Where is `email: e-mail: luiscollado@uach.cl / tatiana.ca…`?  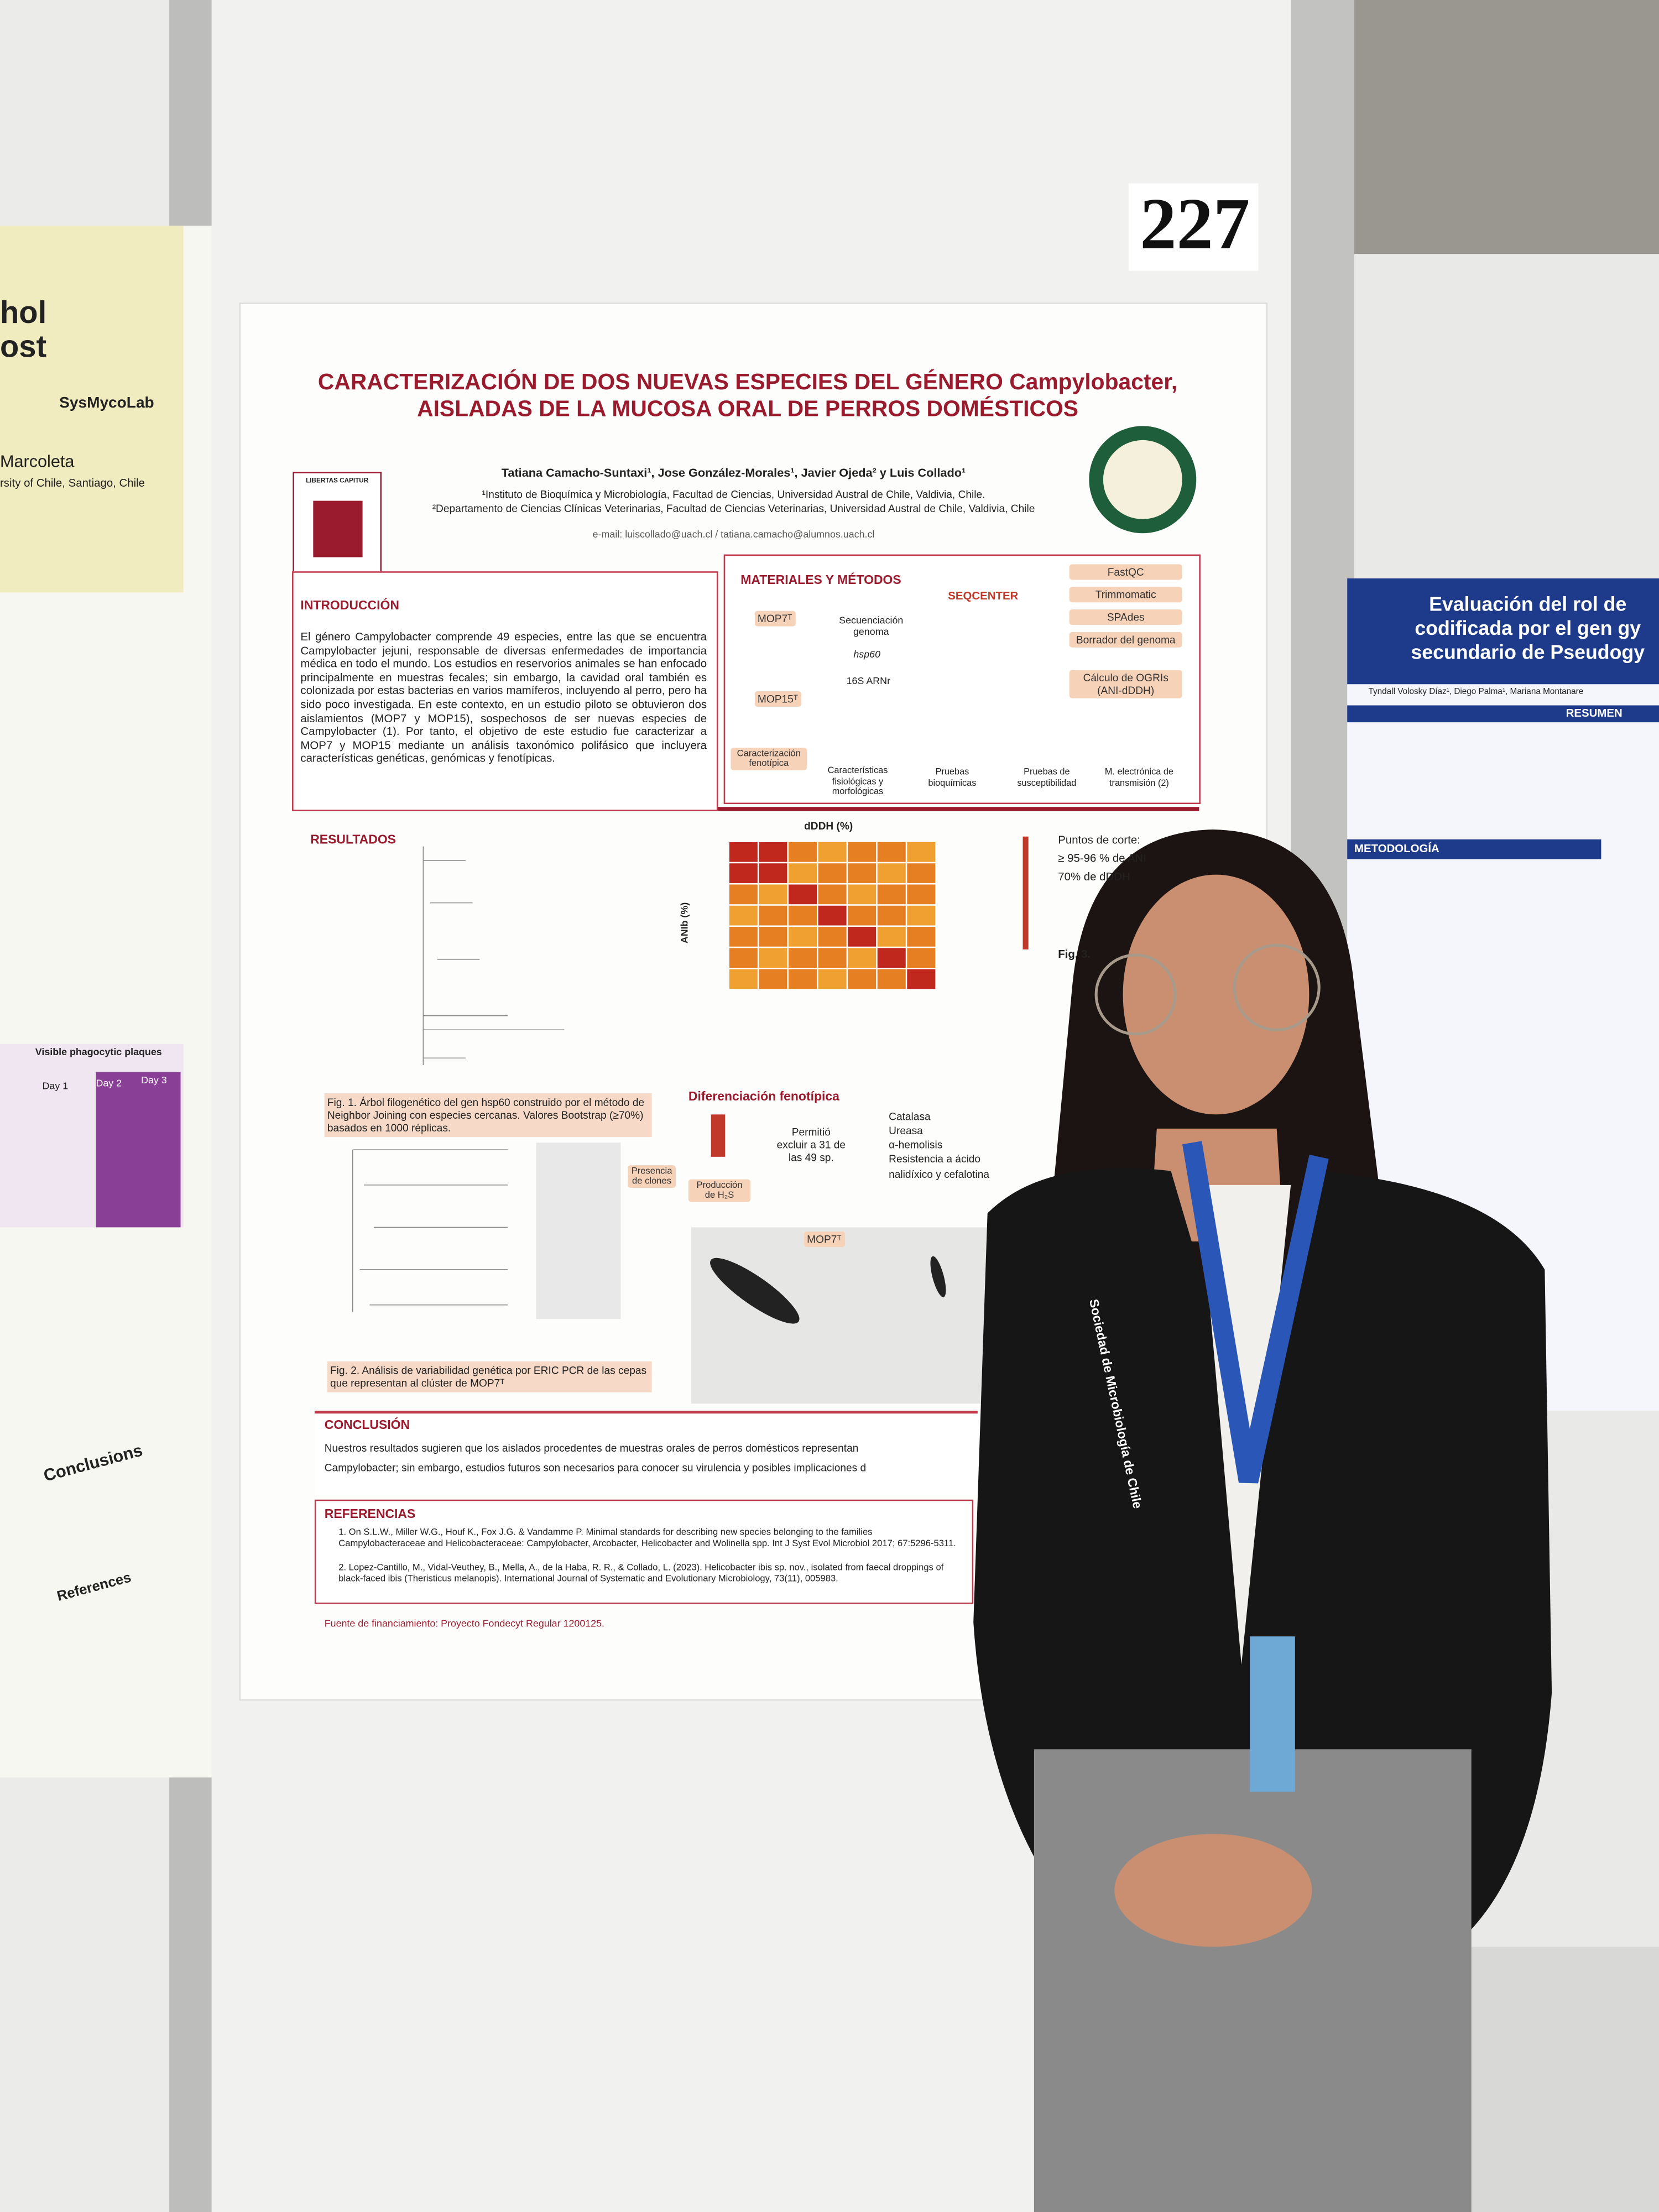 email: e-mail: luiscollado@uach.cl / tatiana.ca… is located at coordinates (733, 536).